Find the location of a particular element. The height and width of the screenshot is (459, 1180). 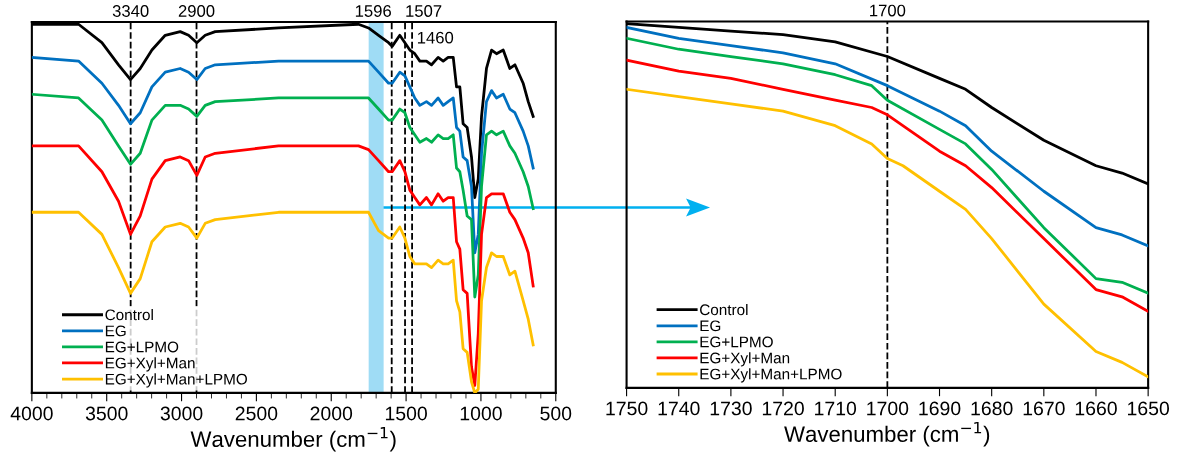

x-tick-label: 500 is located at coordinates (556, 413).